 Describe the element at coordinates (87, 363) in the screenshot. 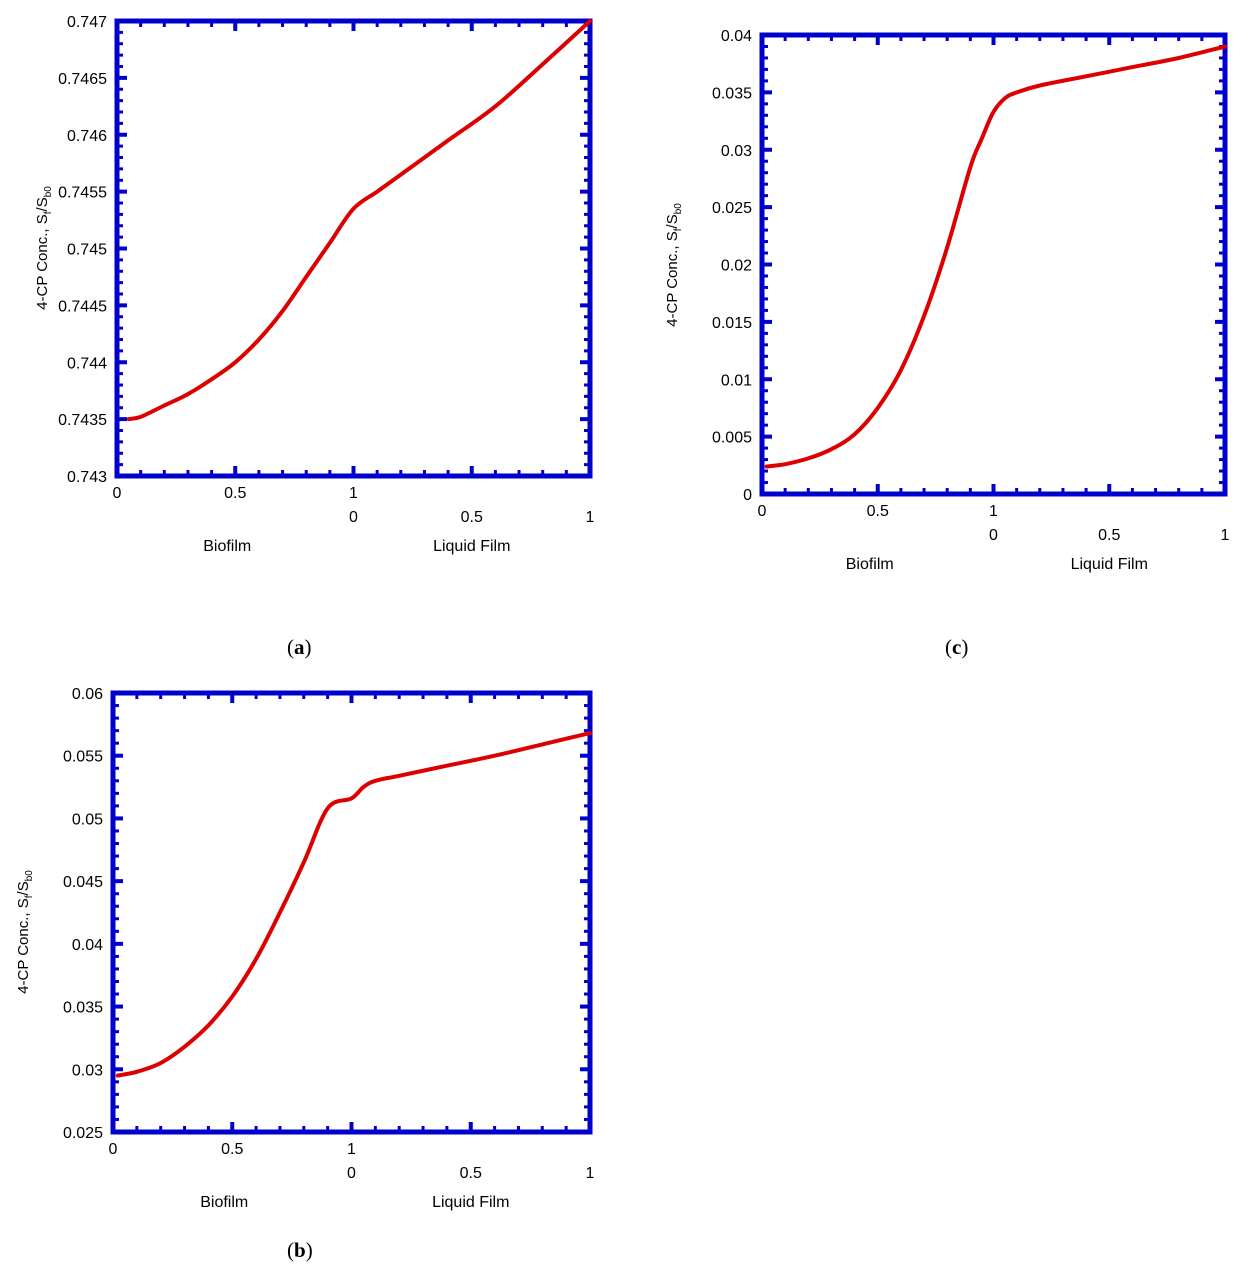

I see `y-tick-label: 0.744` at that location.